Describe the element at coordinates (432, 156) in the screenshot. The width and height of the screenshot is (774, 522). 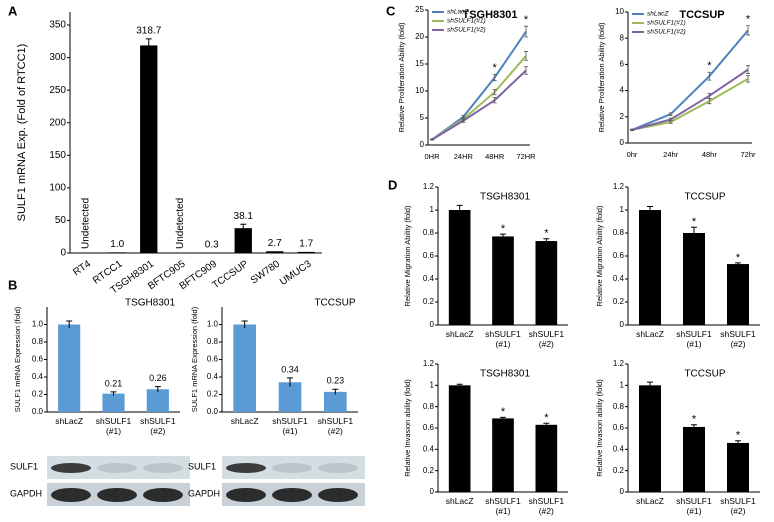
I see `x-tick-label: 0HR` at that location.